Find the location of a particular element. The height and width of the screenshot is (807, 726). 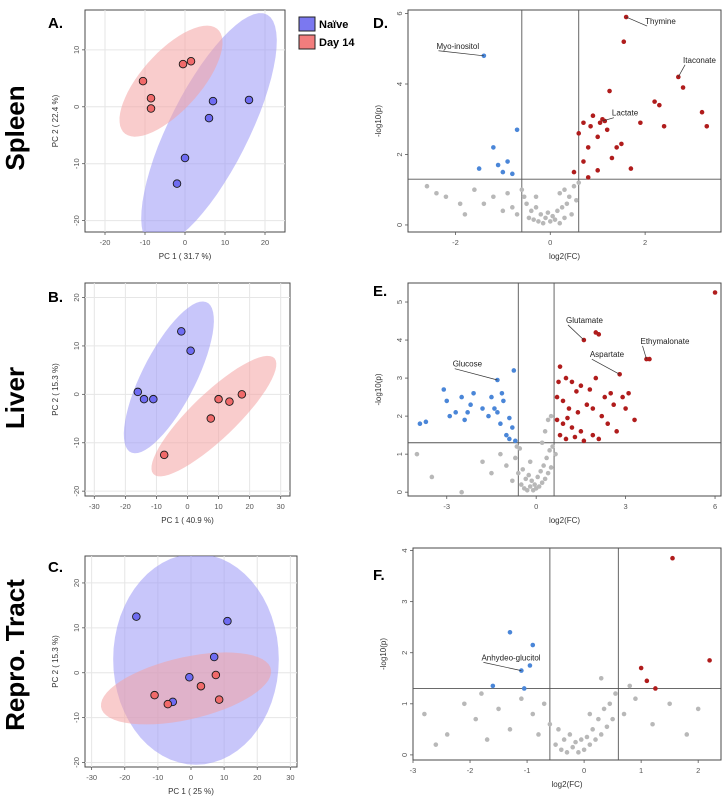

y-tick-label: -10 is located at coordinates (76, 442).